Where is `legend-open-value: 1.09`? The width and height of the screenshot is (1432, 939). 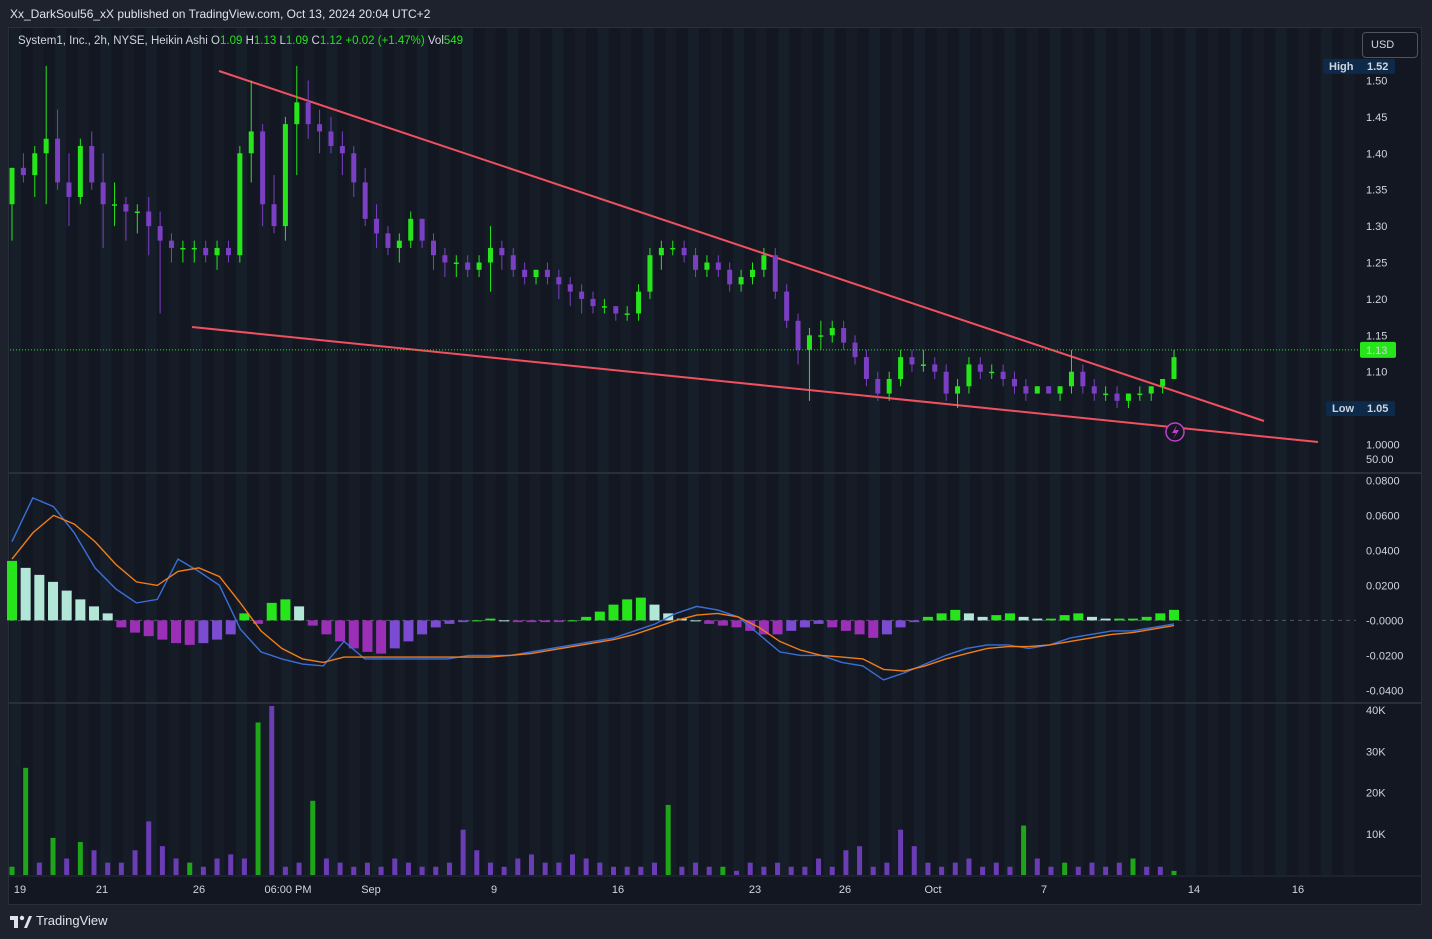 legend-open-value: 1.09 is located at coordinates (231, 41).